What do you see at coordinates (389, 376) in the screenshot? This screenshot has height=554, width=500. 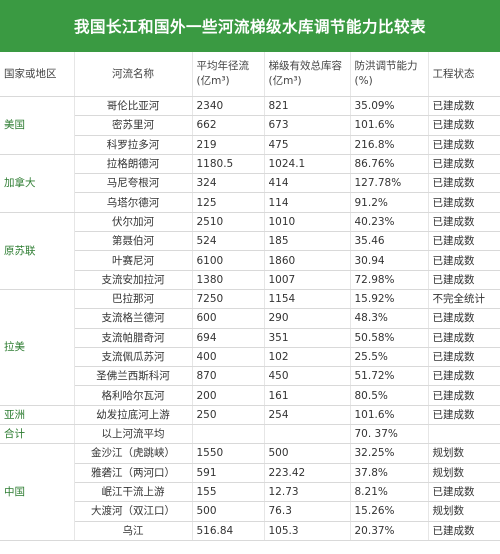 I see `flood-value: 51.72%` at bounding box center [389, 376].